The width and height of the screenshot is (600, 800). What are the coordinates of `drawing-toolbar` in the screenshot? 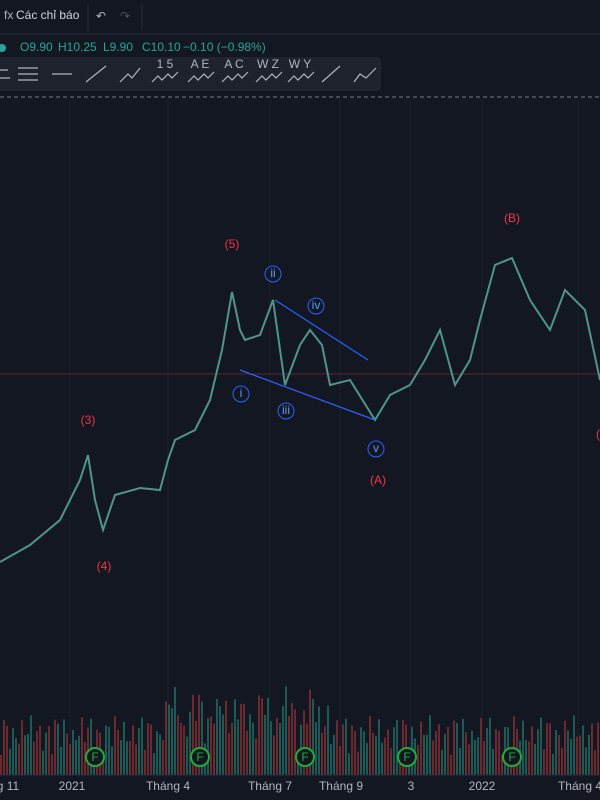 It's located at (190, 74).